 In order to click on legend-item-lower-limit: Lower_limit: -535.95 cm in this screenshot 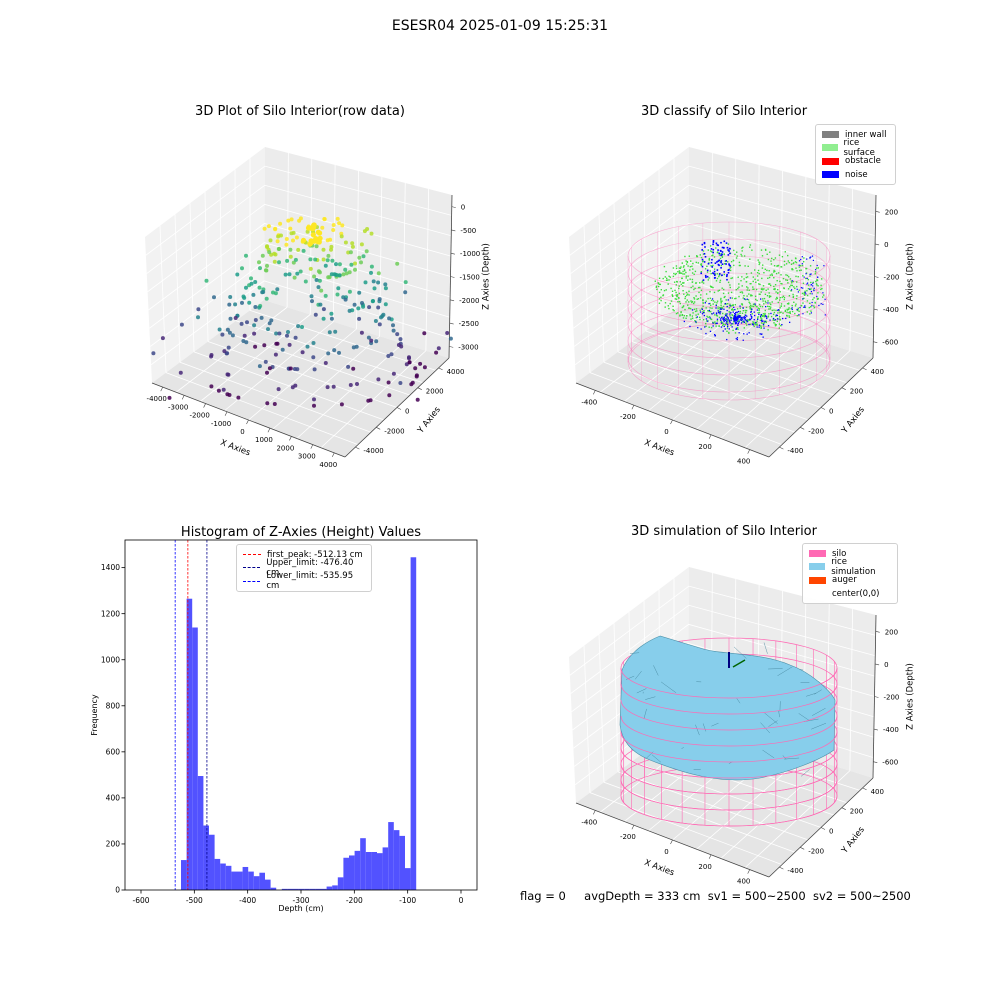, I will do `click(304, 581)`.